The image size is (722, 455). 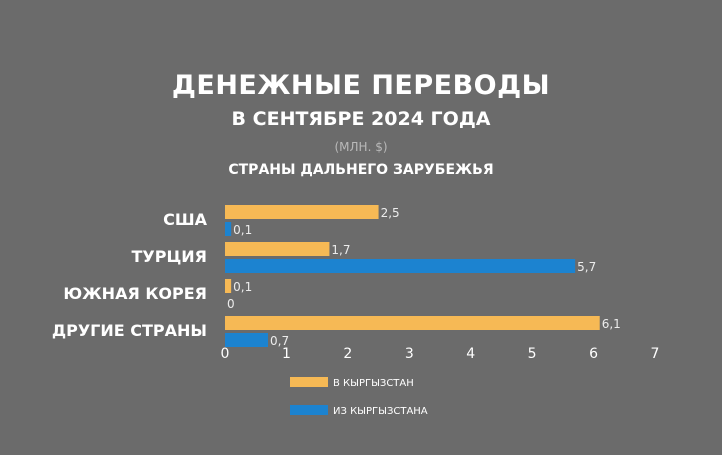 I want to click on data-label: 6,1, so click(x=611, y=324).